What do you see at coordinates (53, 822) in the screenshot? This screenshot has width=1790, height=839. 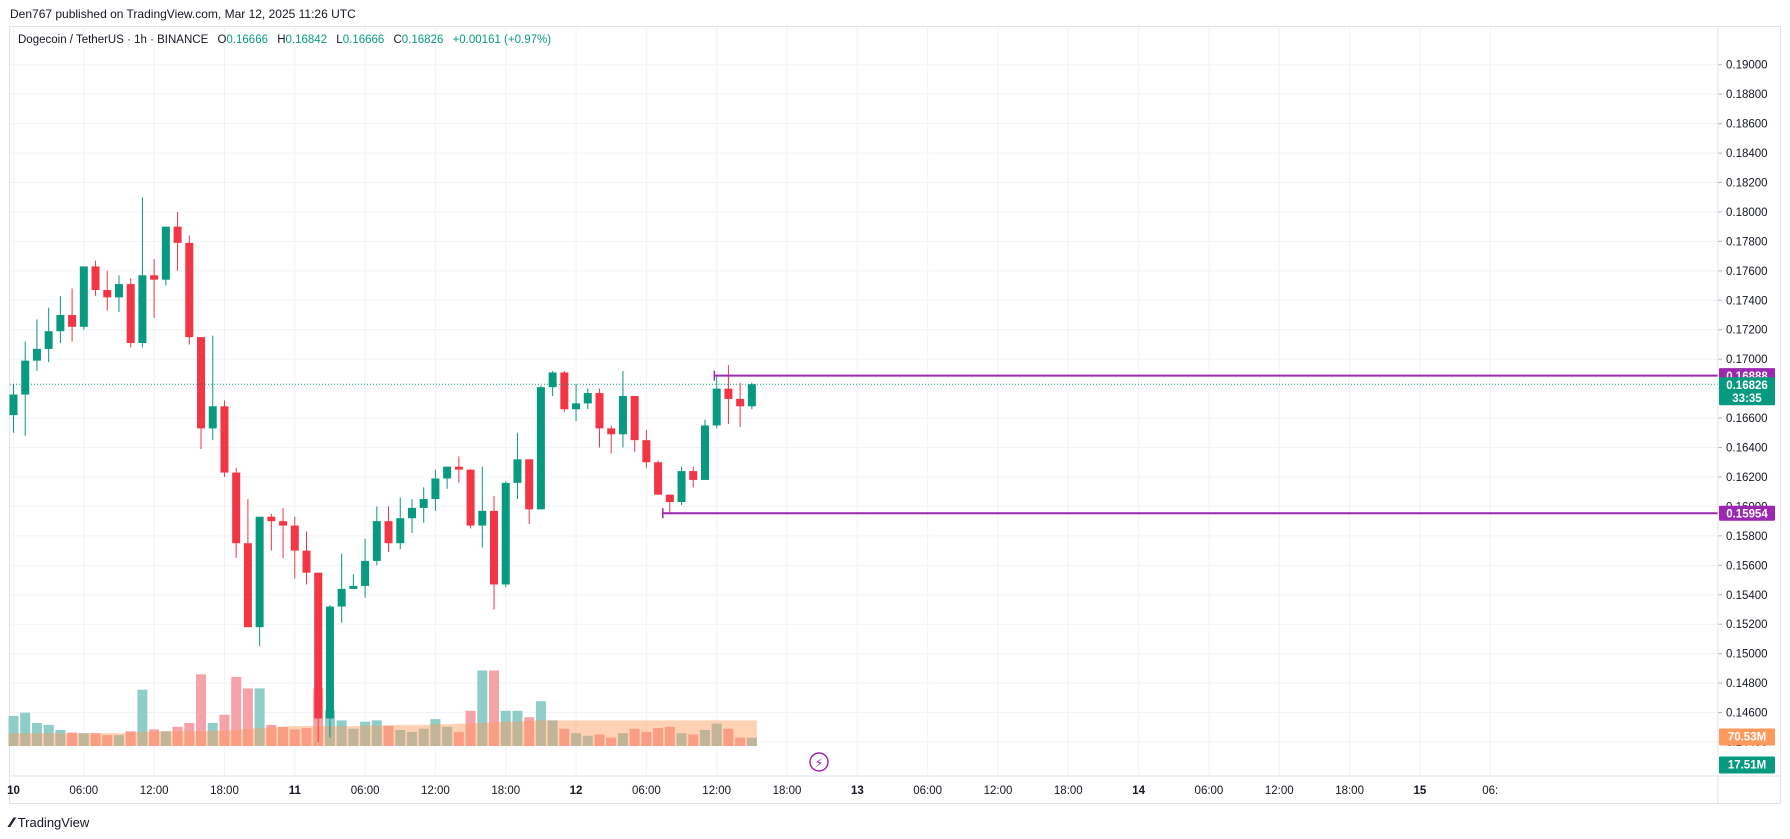 I see `tradingview-brand: TradingView` at bounding box center [53, 822].